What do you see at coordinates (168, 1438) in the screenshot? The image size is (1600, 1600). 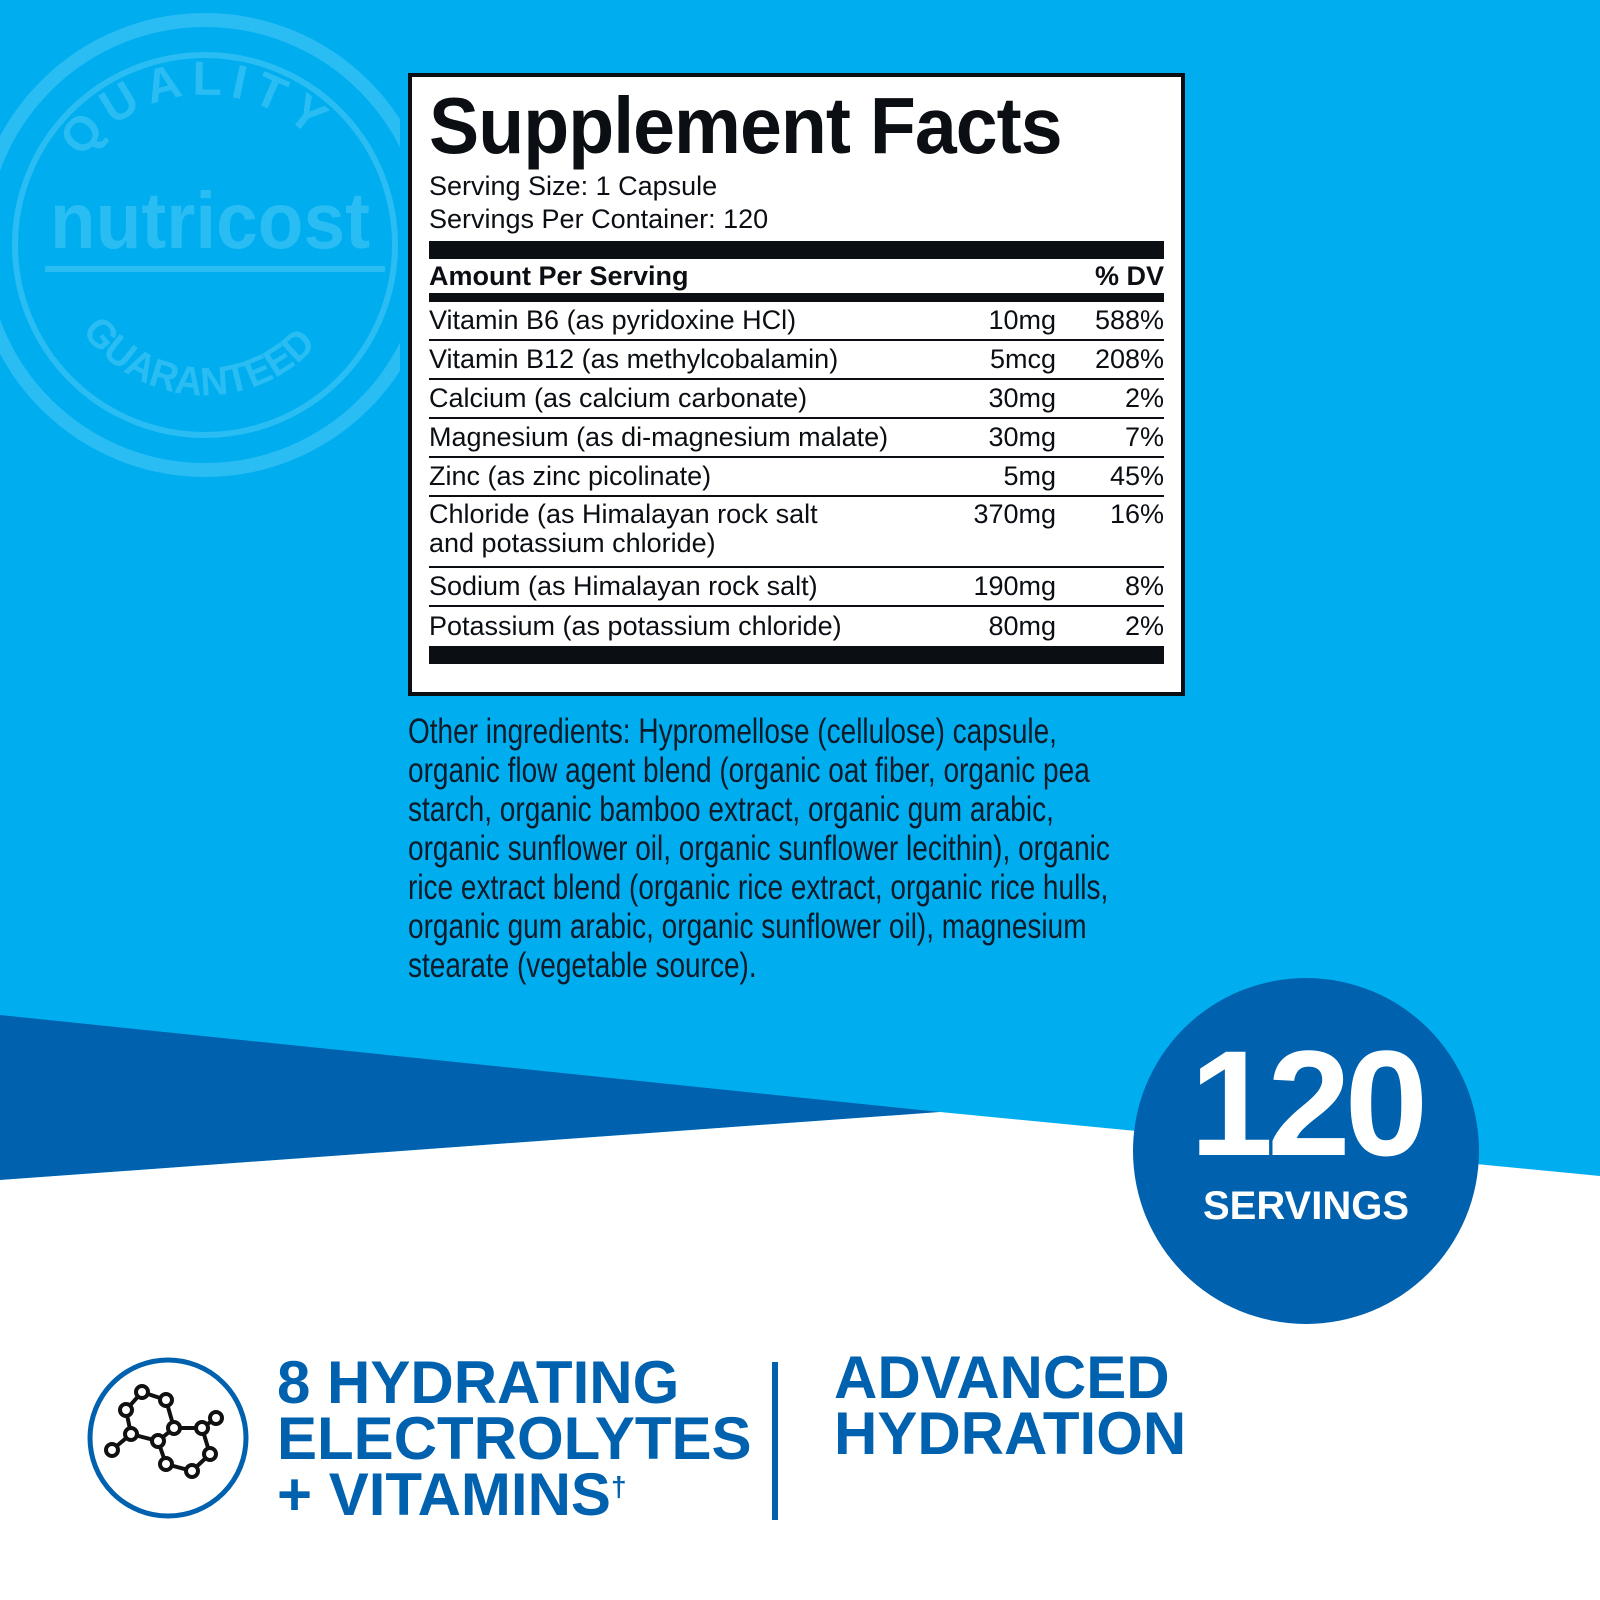 I see `molecule-icon` at bounding box center [168, 1438].